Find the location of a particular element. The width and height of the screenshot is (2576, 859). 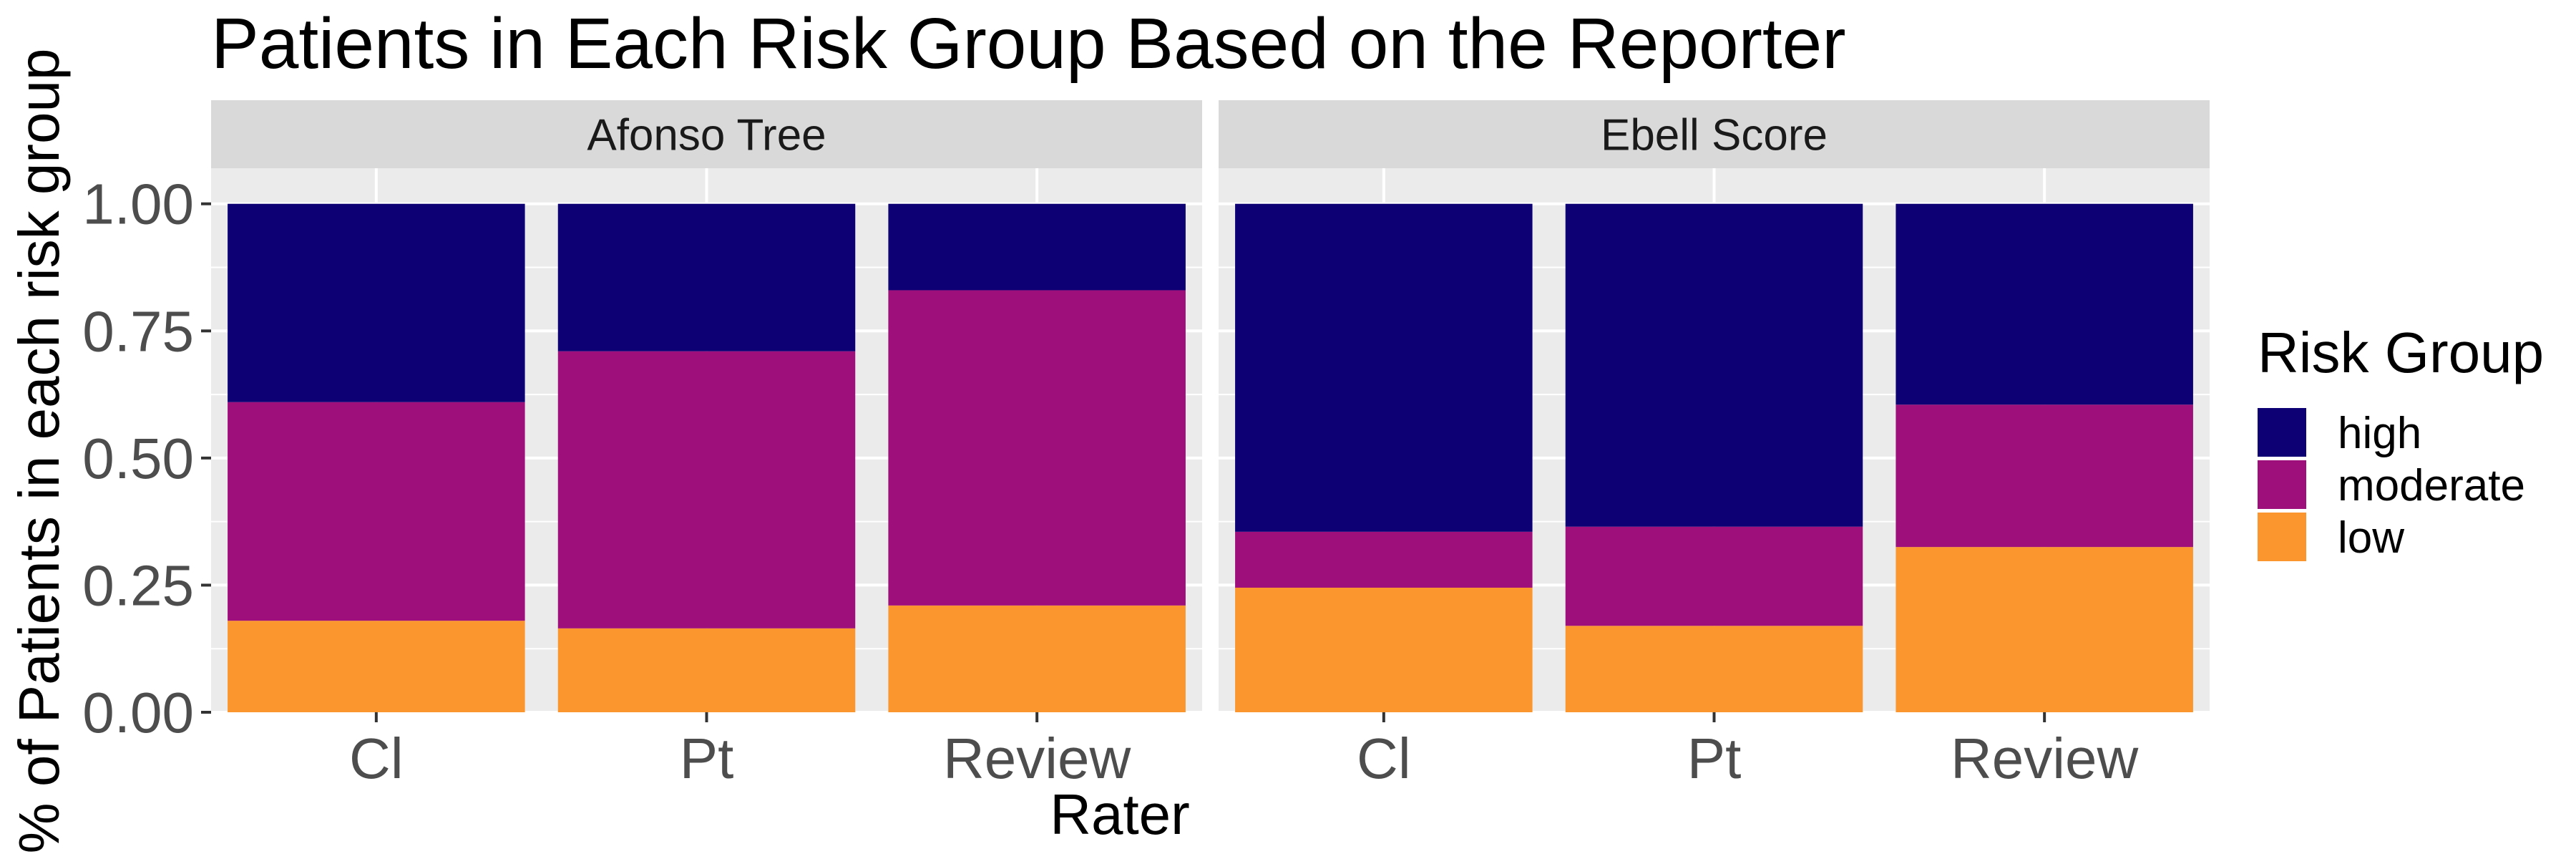

legend-label-high: high is located at coordinates (2379, 433).